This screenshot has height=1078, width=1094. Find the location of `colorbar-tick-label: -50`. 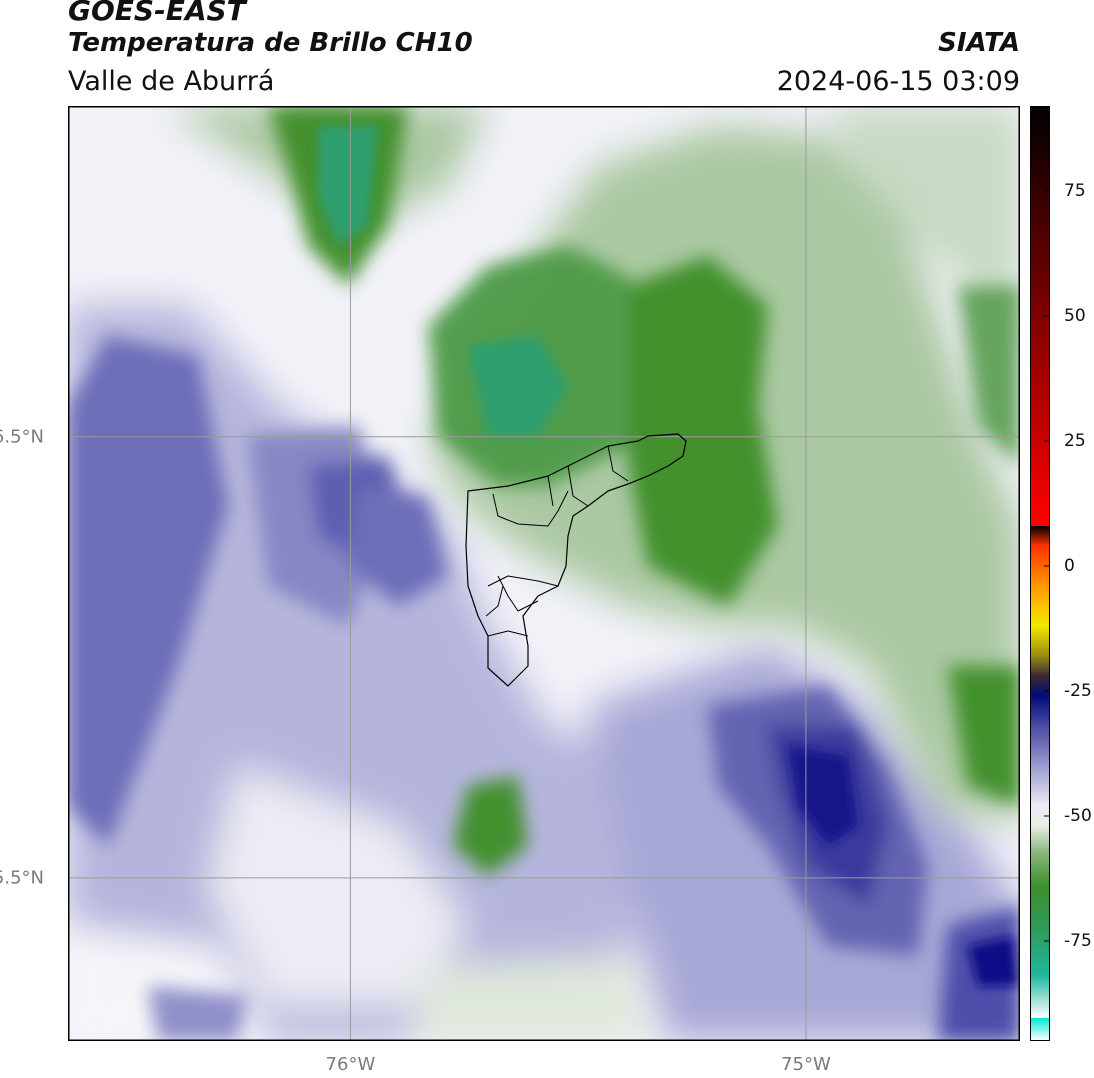

colorbar-tick-label: -50 is located at coordinates (1078, 816).